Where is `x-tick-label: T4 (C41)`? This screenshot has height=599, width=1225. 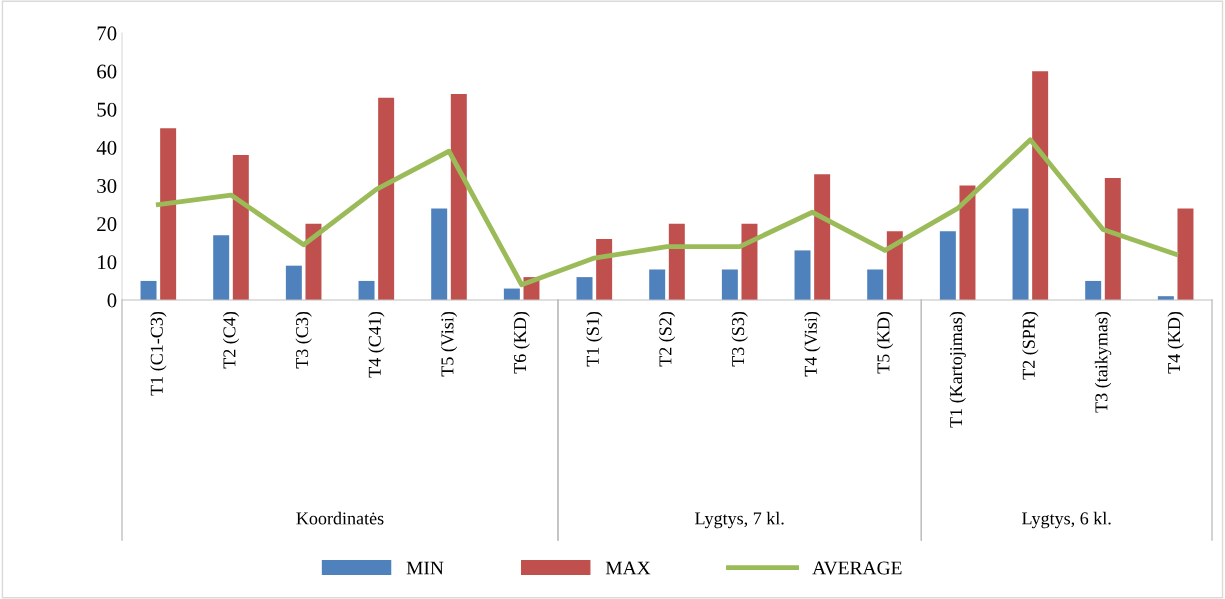 x-tick-label: T4 (C41) is located at coordinates (376, 344).